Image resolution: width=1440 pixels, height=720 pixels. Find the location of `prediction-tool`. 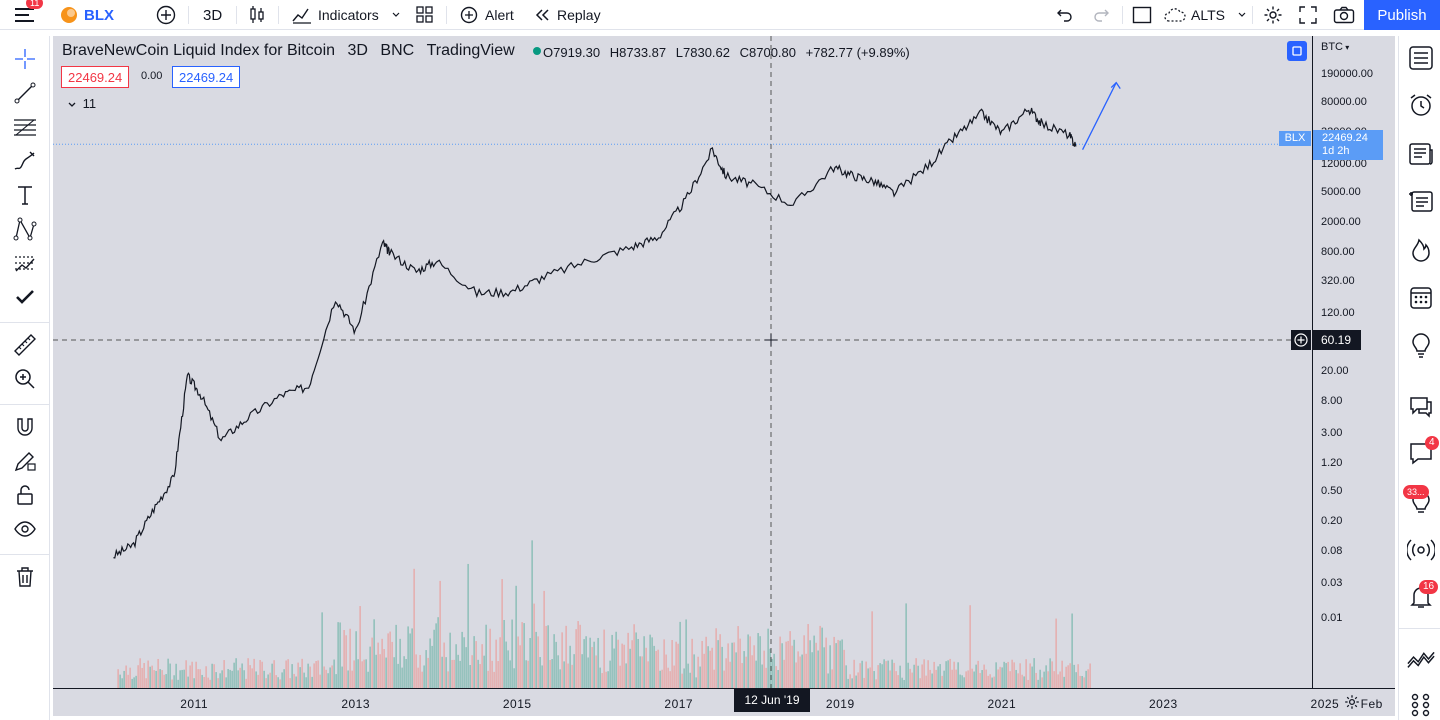

prediction-tool is located at coordinates (25, 263).